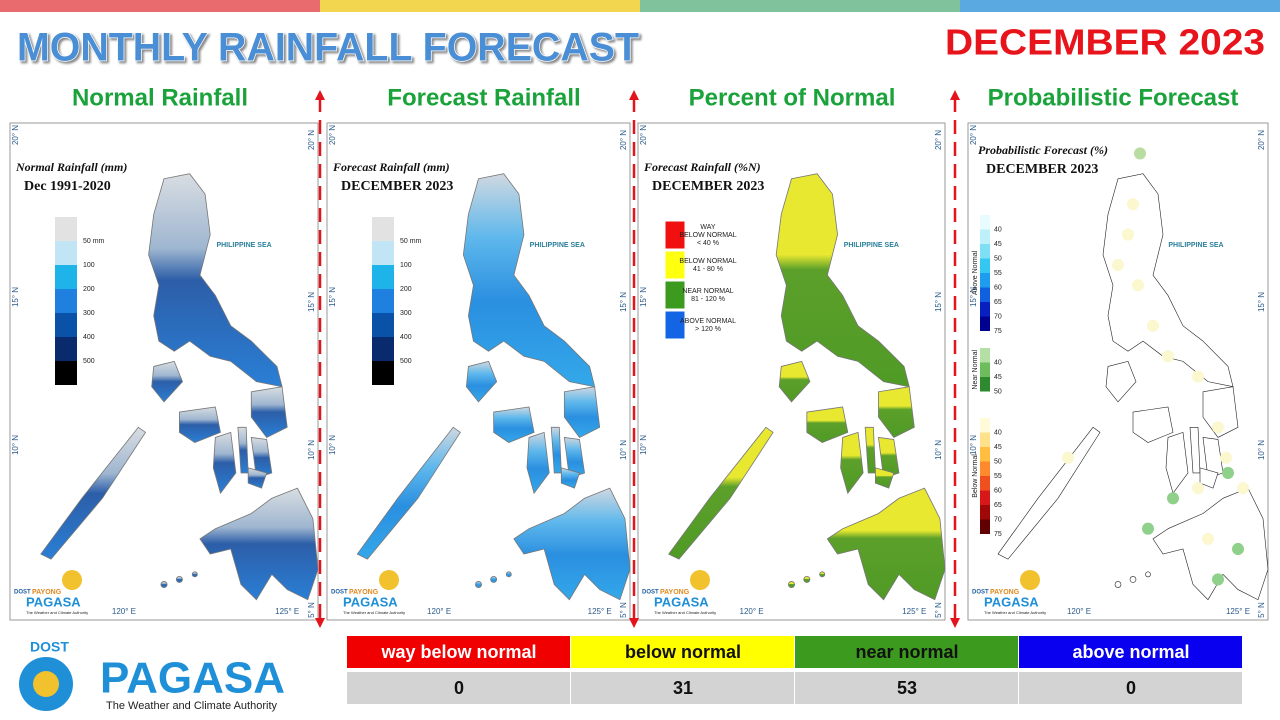 This screenshot has width=1280, height=720. What do you see at coordinates (287, 611) in the screenshot?
I see `lon-label: 125° E` at bounding box center [287, 611].